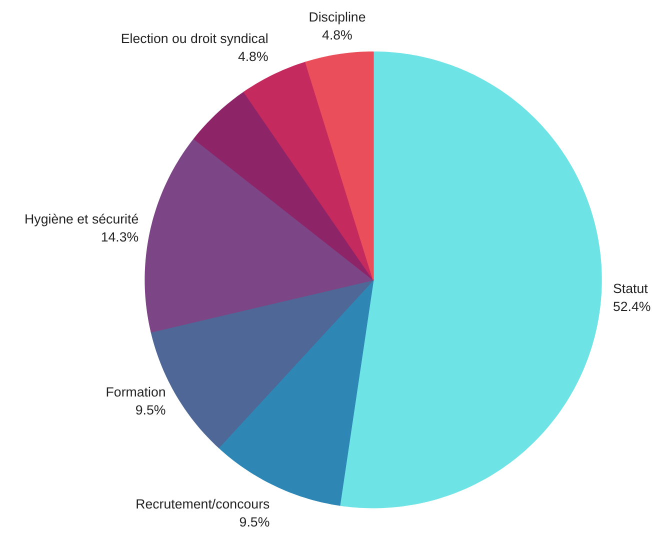 The height and width of the screenshot is (544, 672). What do you see at coordinates (630, 288) in the screenshot?
I see `slice-label: Statut` at bounding box center [630, 288].